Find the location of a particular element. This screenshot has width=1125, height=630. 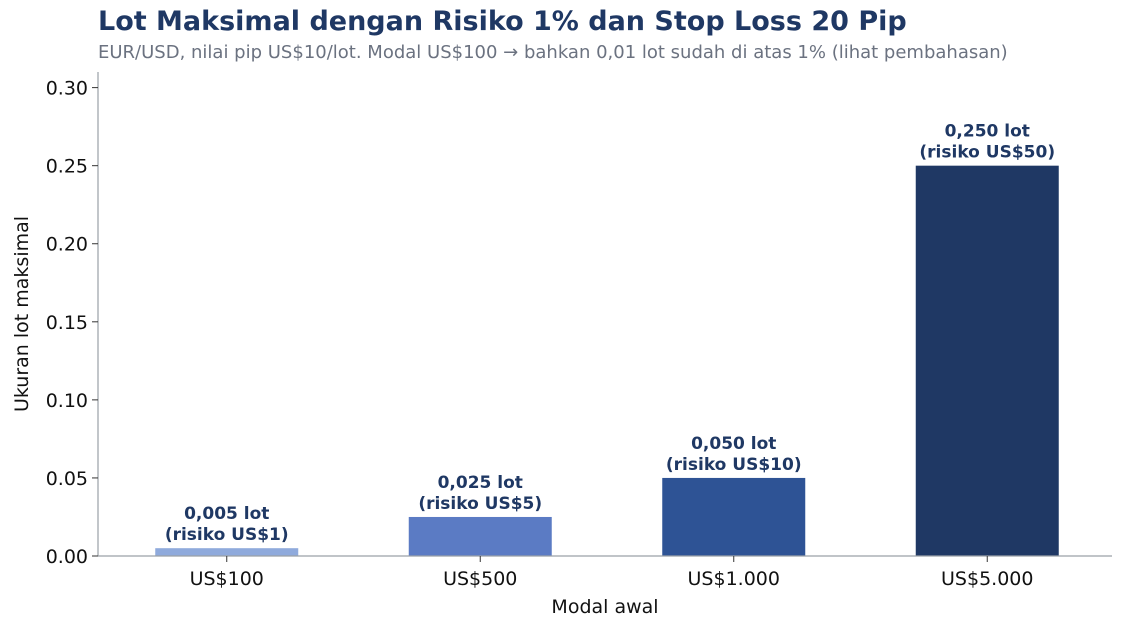

bar-data-label-lot: 0,005 lot is located at coordinates (226, 514).